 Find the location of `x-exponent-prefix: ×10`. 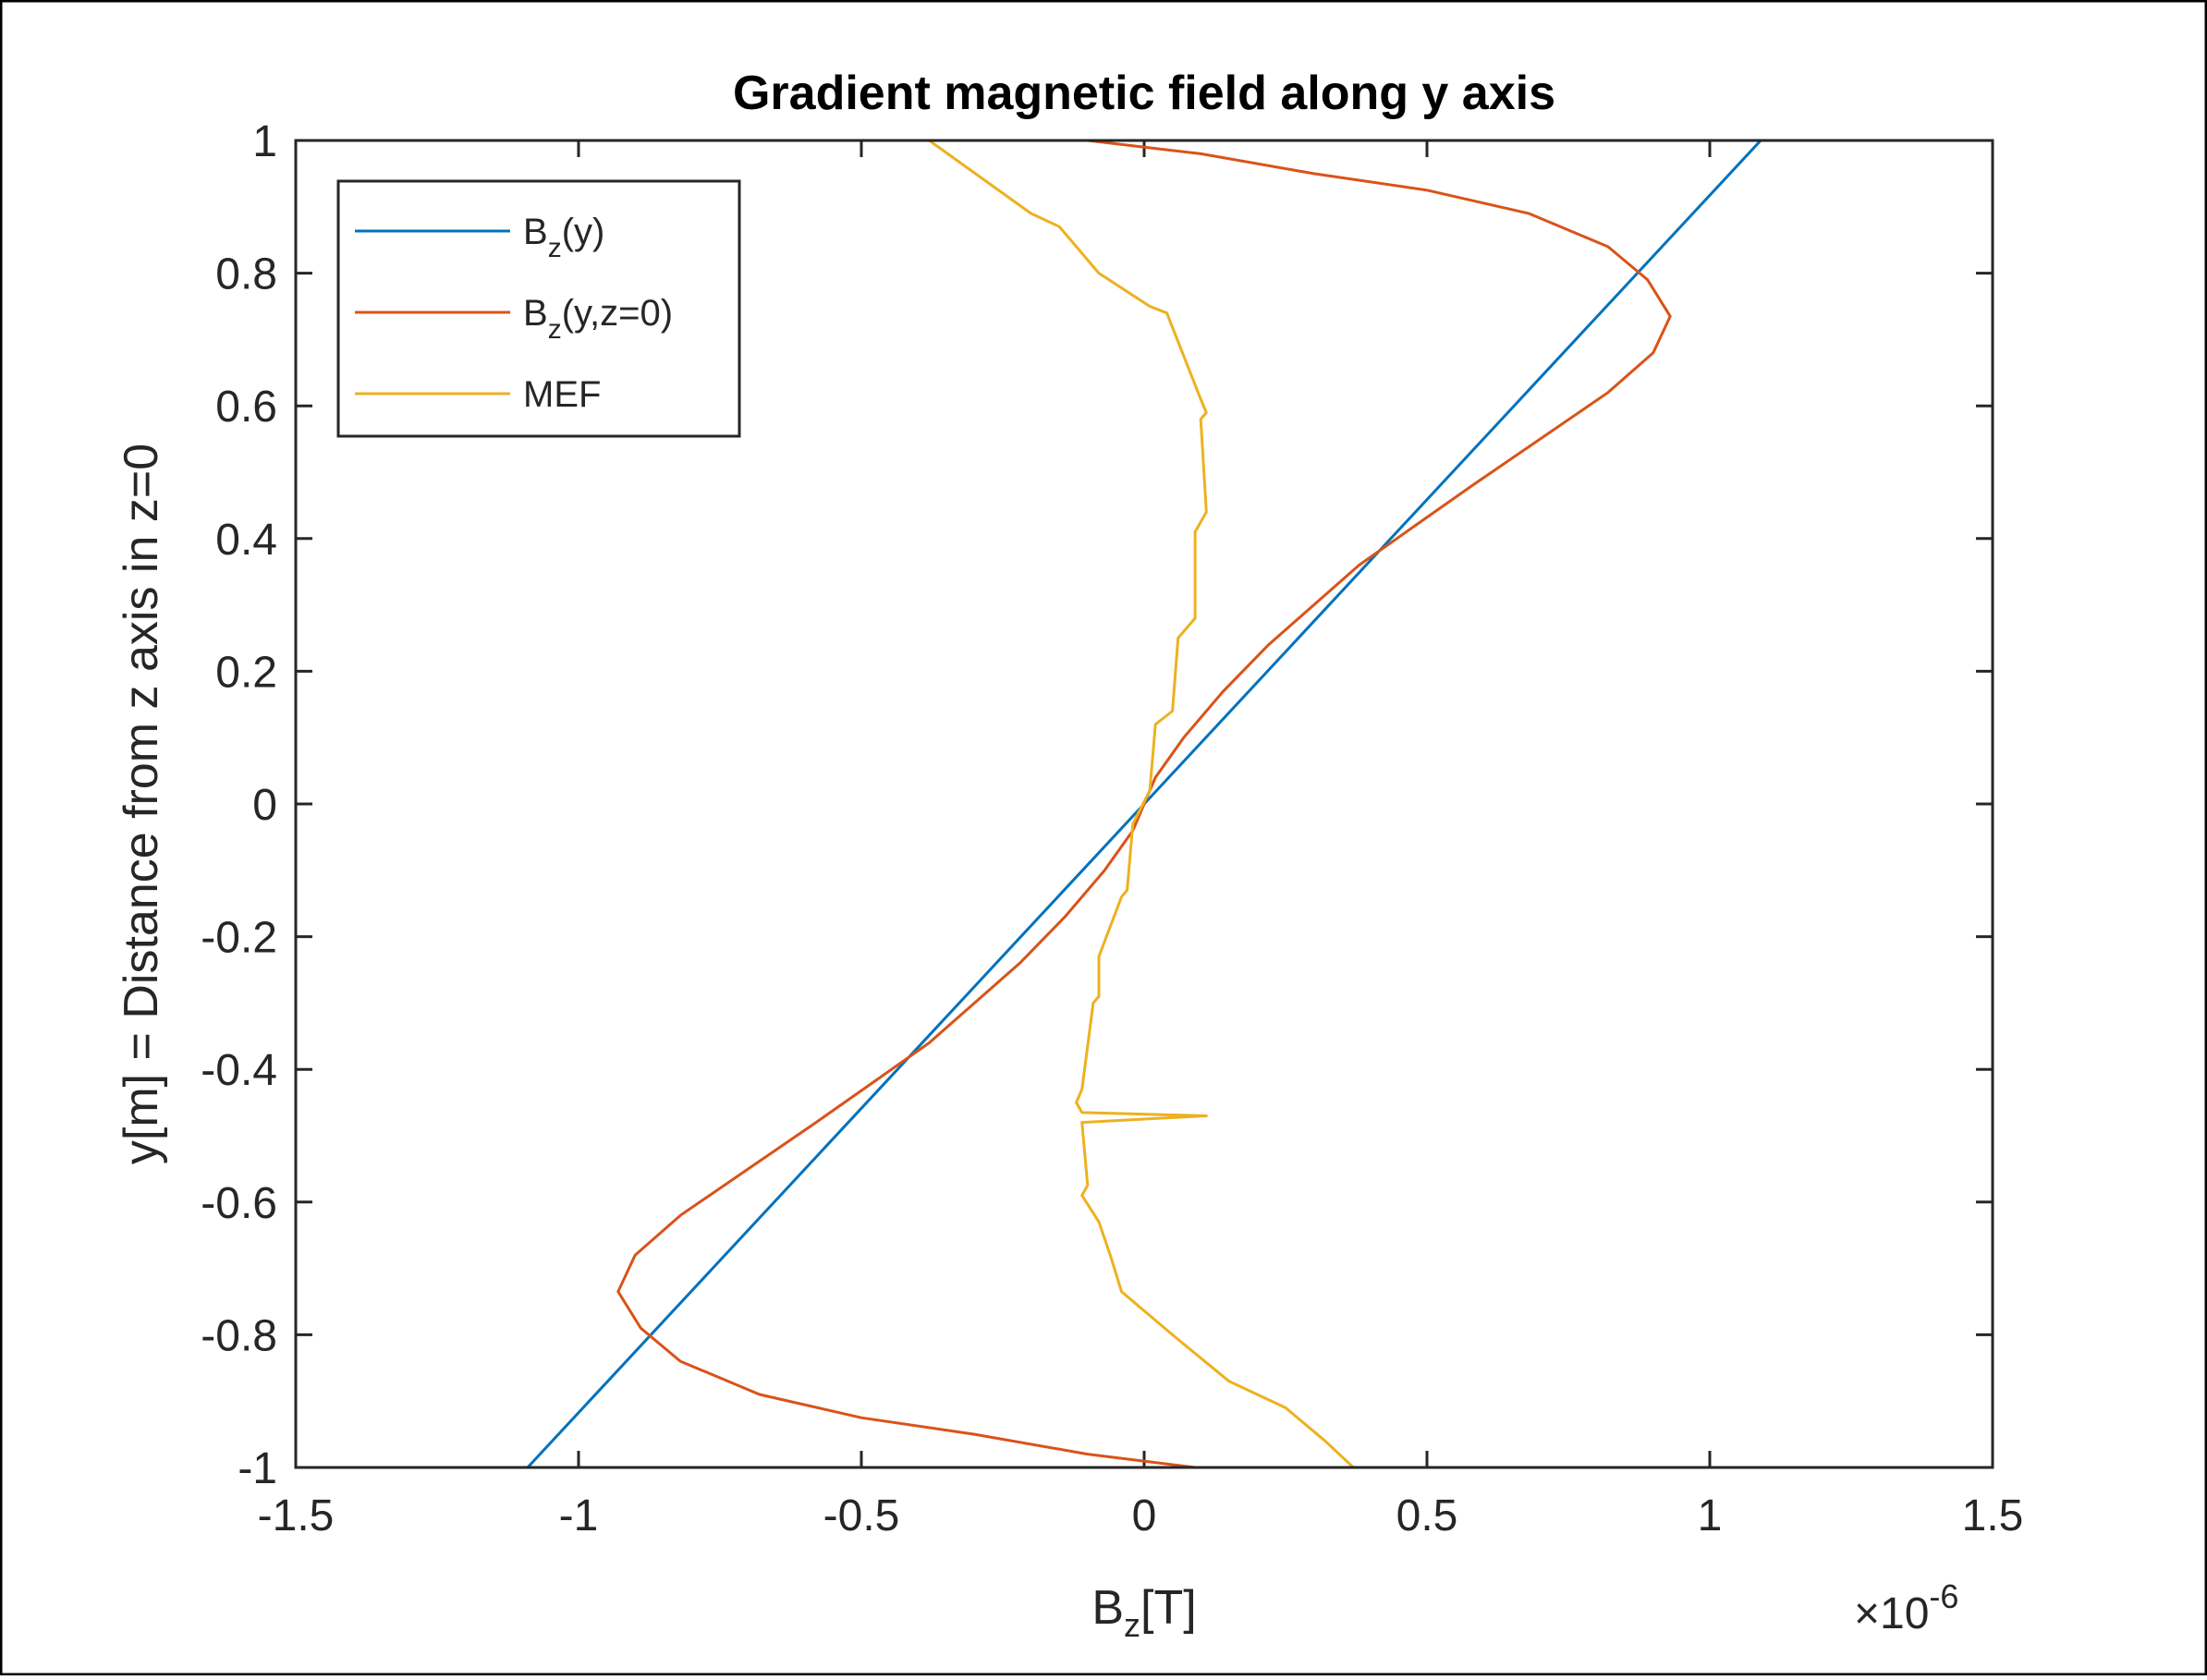

x-exponent-prefix: ×10 is located at coordinates (1892, 1613).